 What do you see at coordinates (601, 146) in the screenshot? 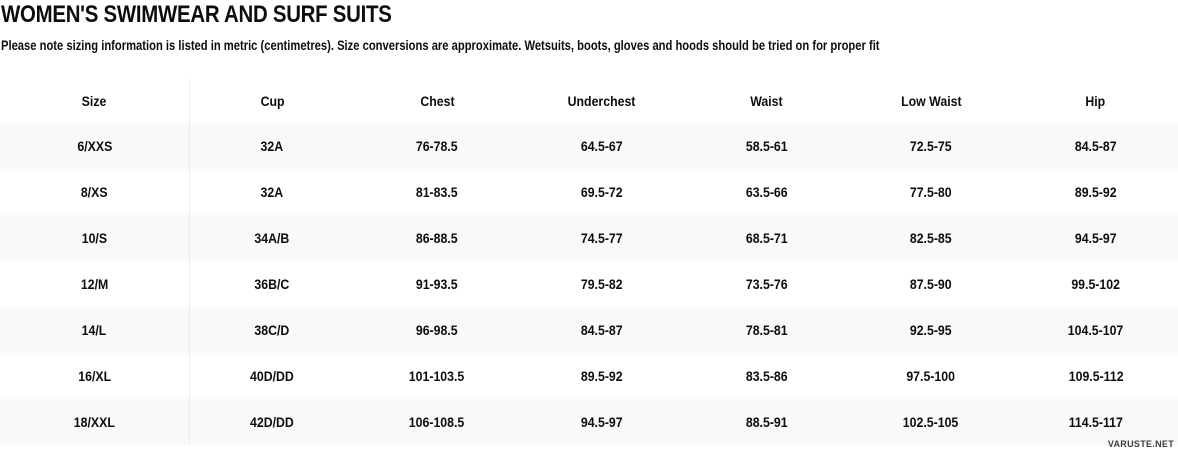
I see `cell-value: 64.5-67` at bounding box center [601, 146].